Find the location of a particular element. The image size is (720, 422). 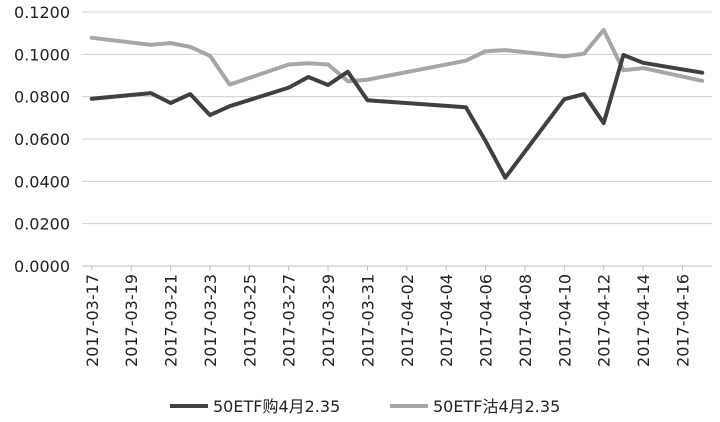

y-tick-label: 0.0800 is located at coordinates (42, 97).